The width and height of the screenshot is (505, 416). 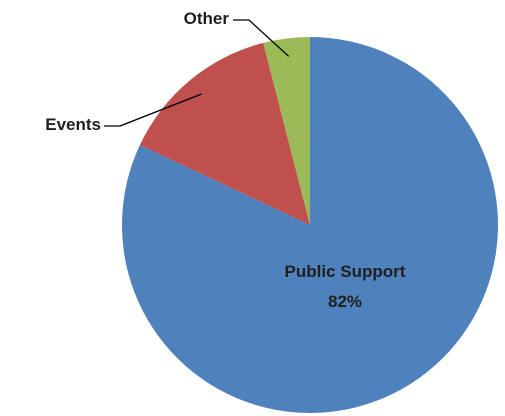 I want to click on slice-label-public-support: Public Support, so click(x=345, y=271).